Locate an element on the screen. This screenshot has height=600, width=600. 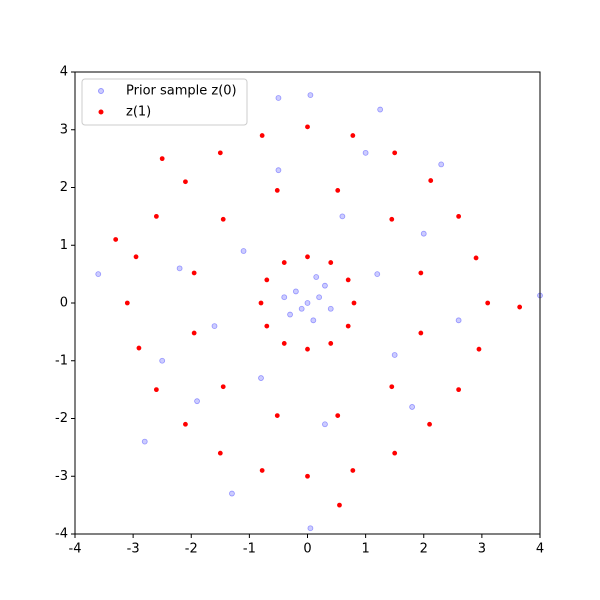
legend-label: z(1) is located at coordinates (138, 112).